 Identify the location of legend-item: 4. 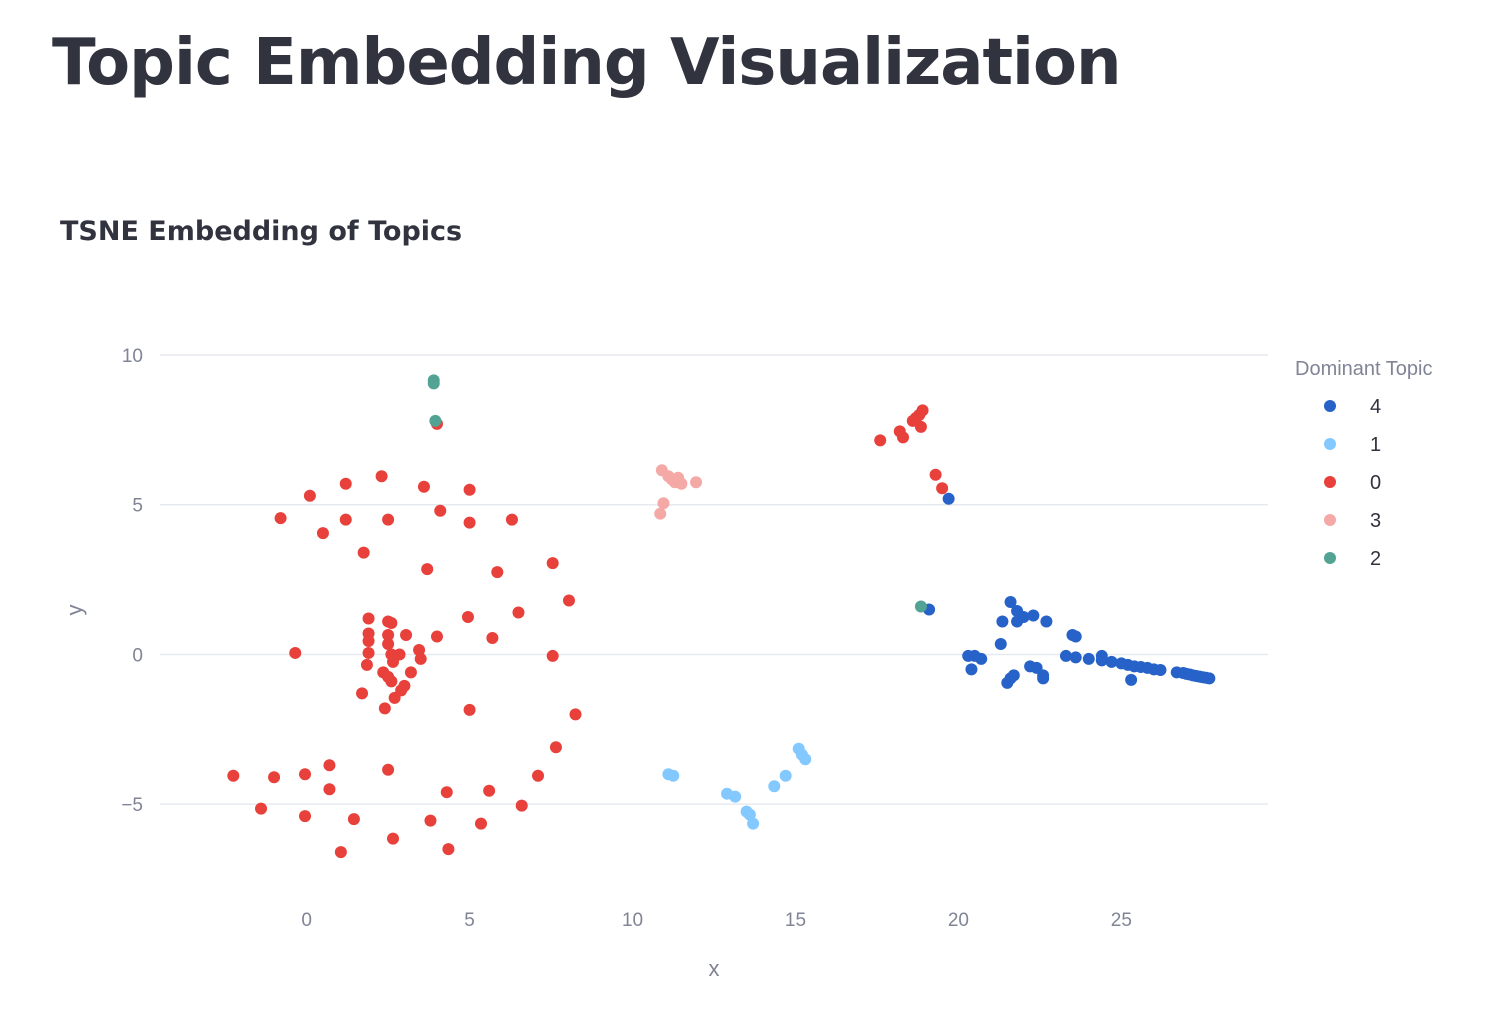
(1352, 407).